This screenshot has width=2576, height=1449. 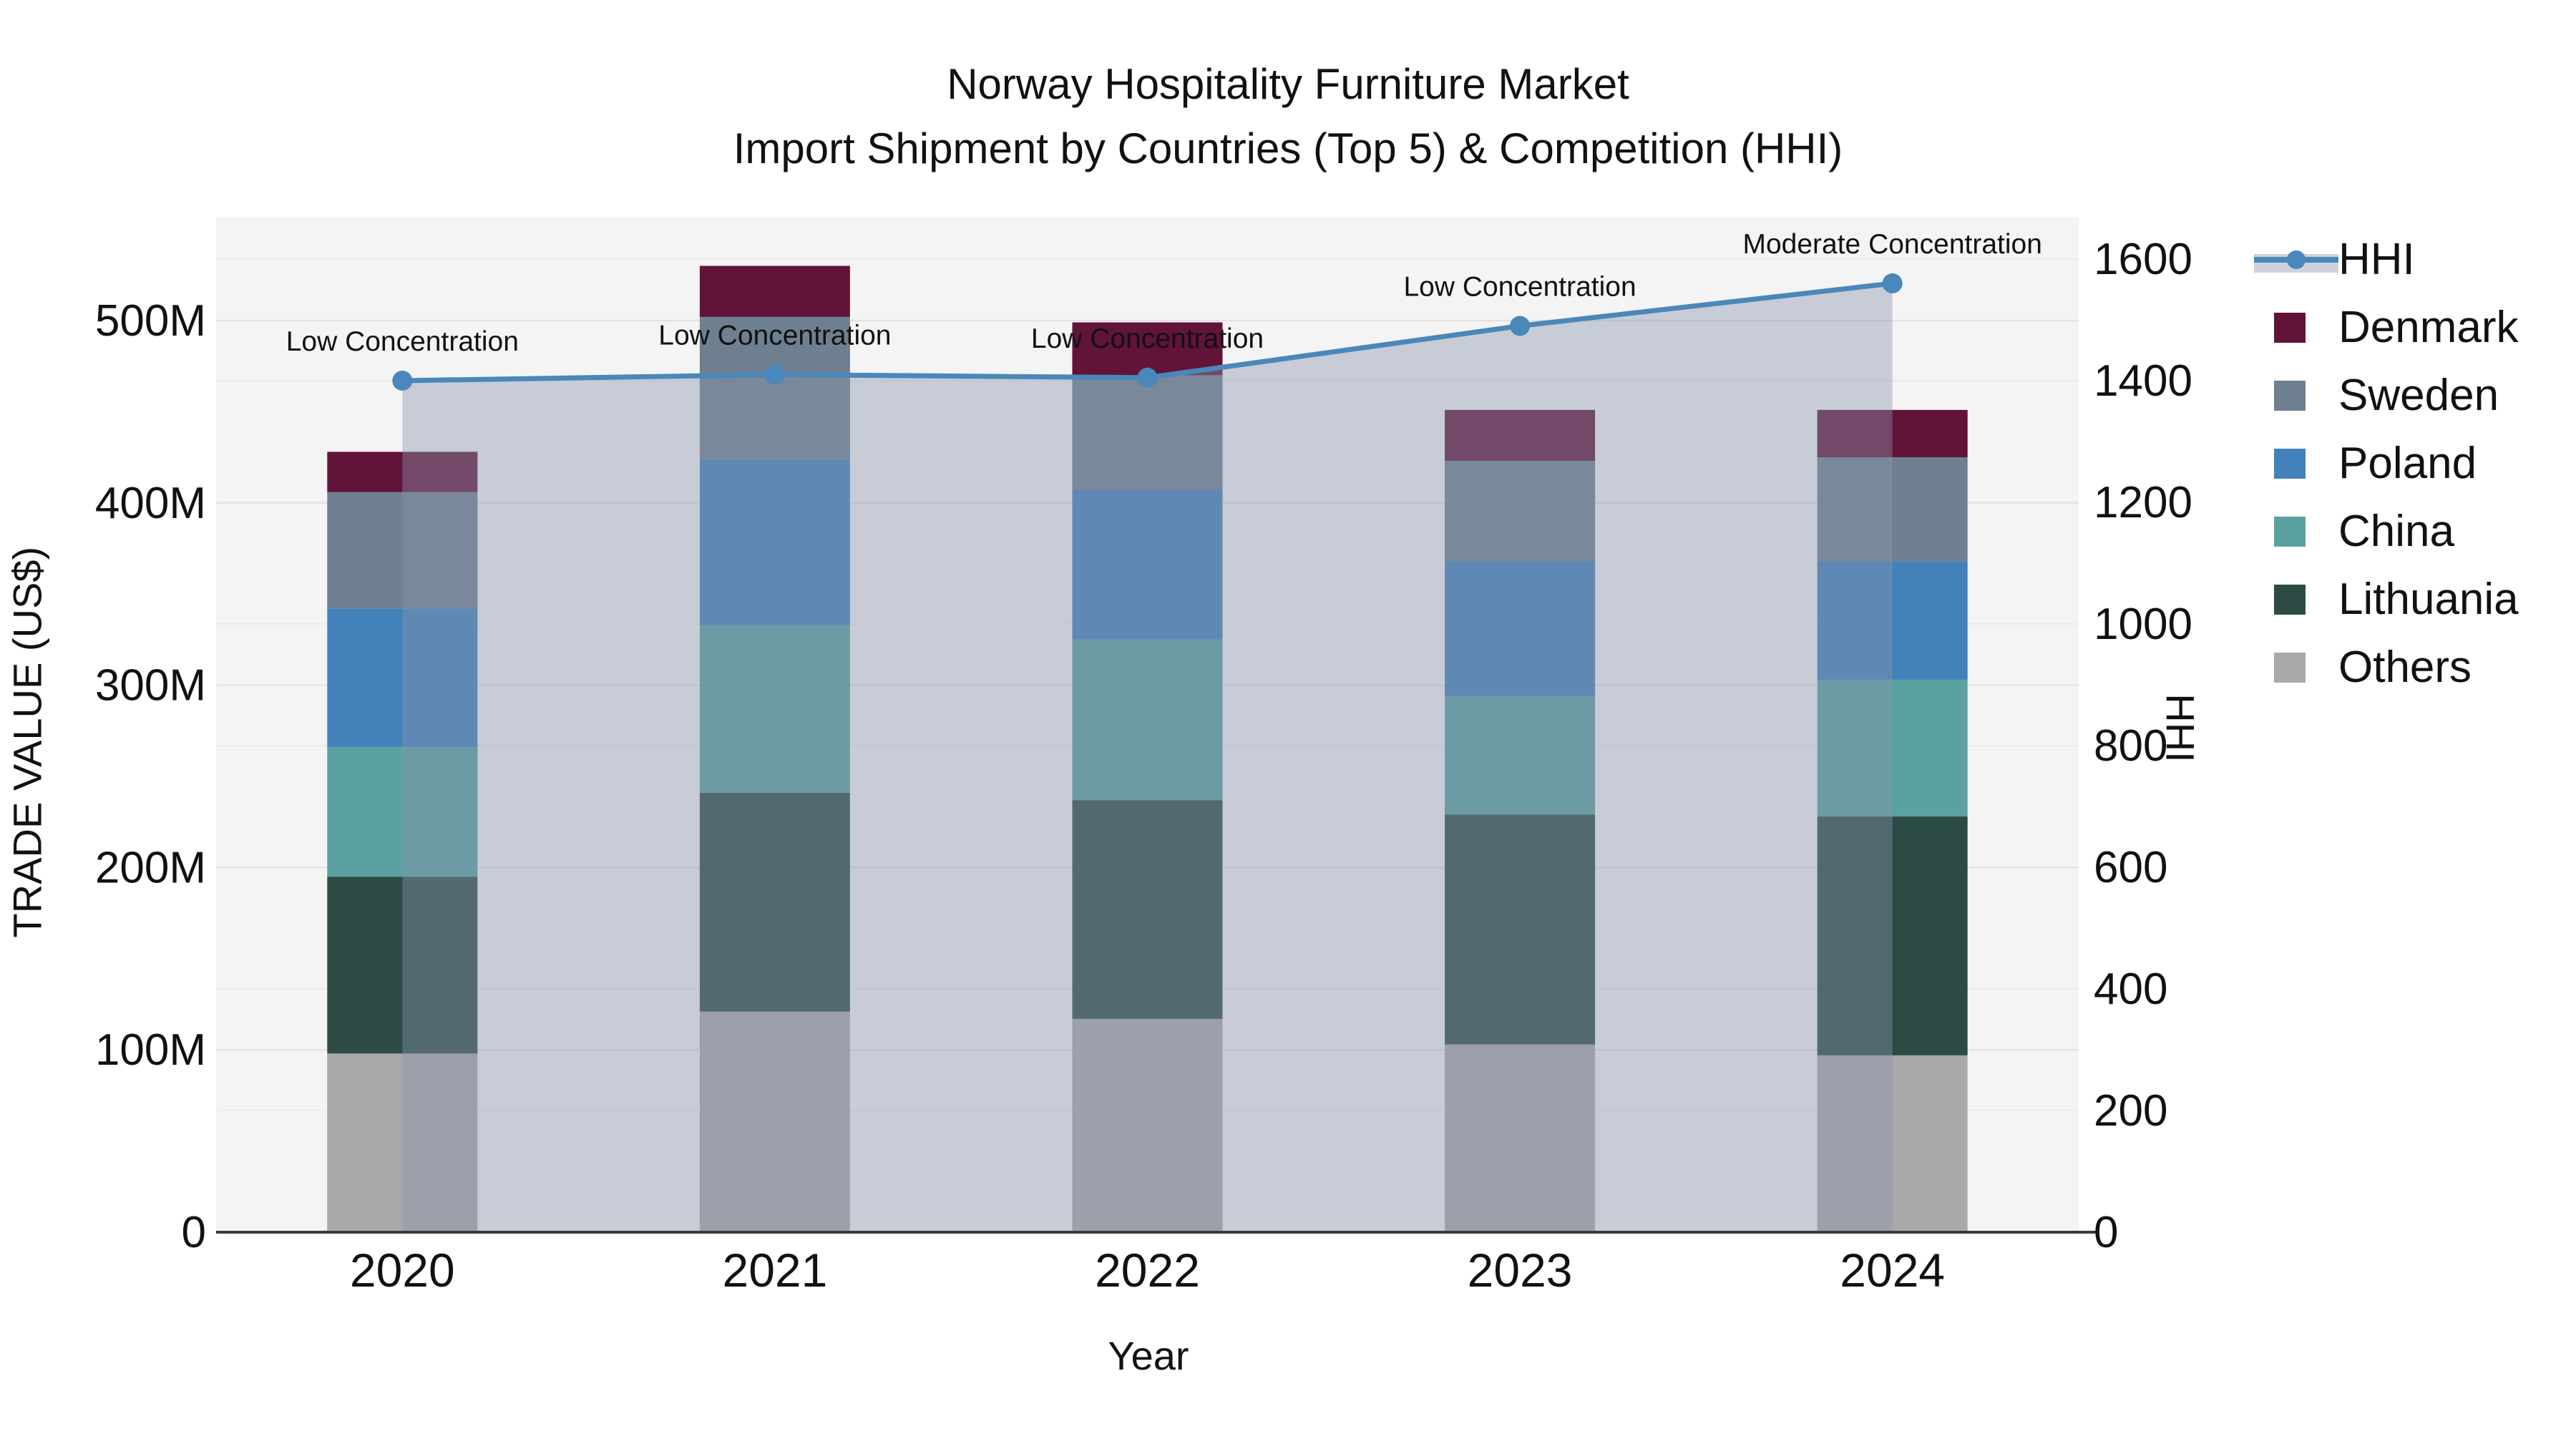 I want to click on right-tick-0: 0, so click(x=2106, y=1232).